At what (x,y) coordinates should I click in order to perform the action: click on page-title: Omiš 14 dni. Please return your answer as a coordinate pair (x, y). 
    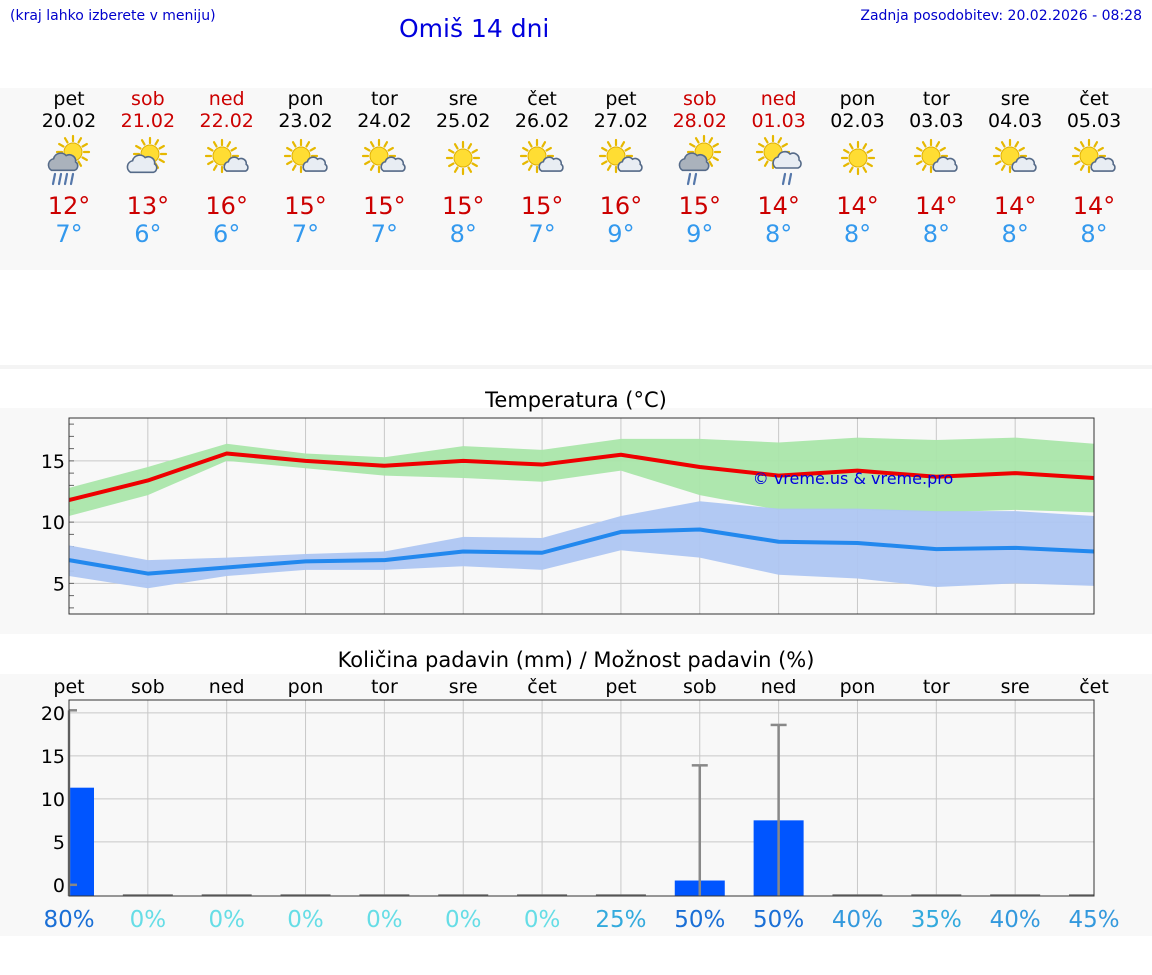
    Looking at the image, I should click on (474, 28).